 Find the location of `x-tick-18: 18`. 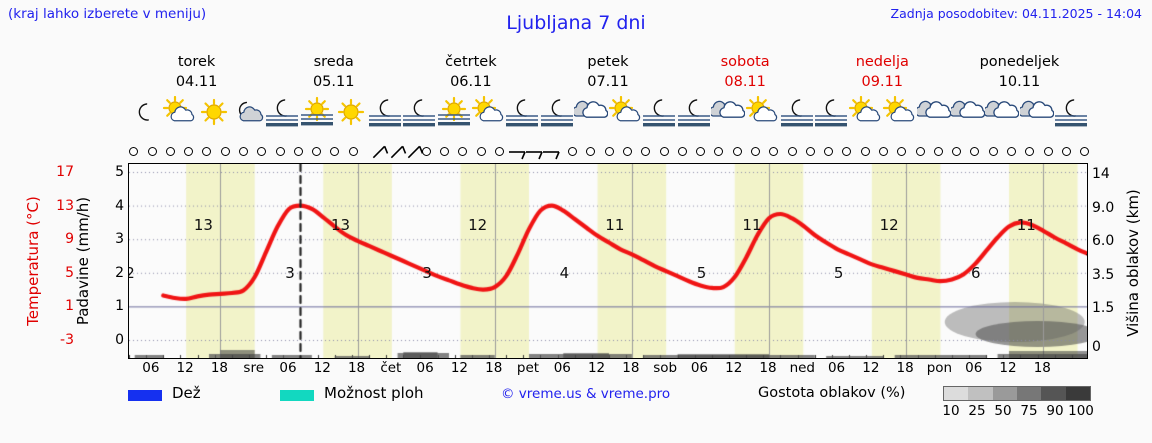

x-tick-18: 18 is located at coordinates (768, 368).